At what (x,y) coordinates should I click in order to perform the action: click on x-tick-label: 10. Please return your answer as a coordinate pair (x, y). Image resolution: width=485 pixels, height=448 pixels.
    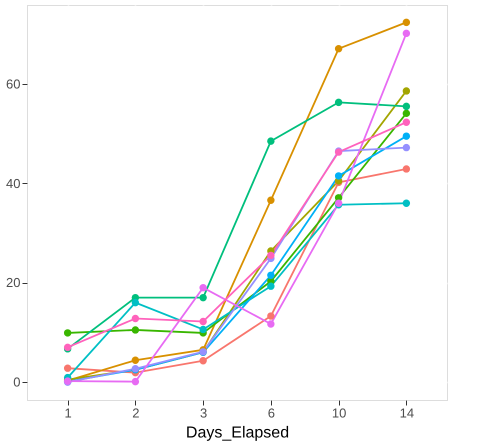
    Looking at the image, I should click on (339, 413).